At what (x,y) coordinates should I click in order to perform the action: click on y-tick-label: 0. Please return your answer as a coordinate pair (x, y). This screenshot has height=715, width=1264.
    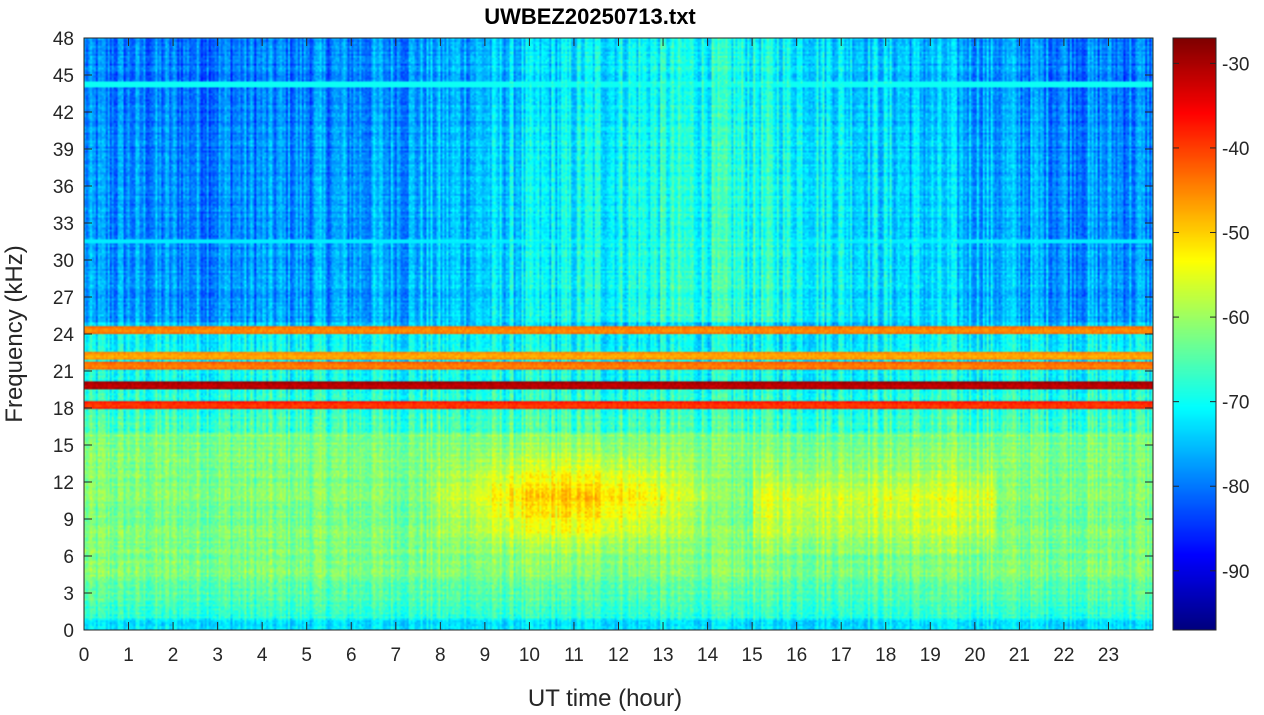
    Looking at the image, I should click on (68, 631).